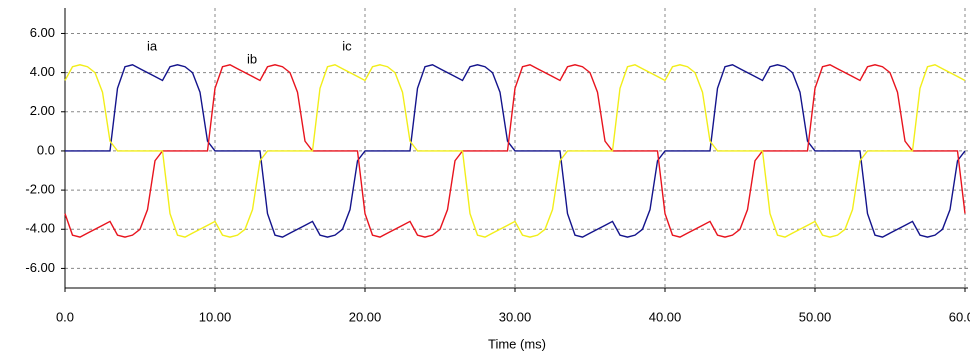 The image size is (970, 358). I want to click on series-label: ic, so click(347, 45).